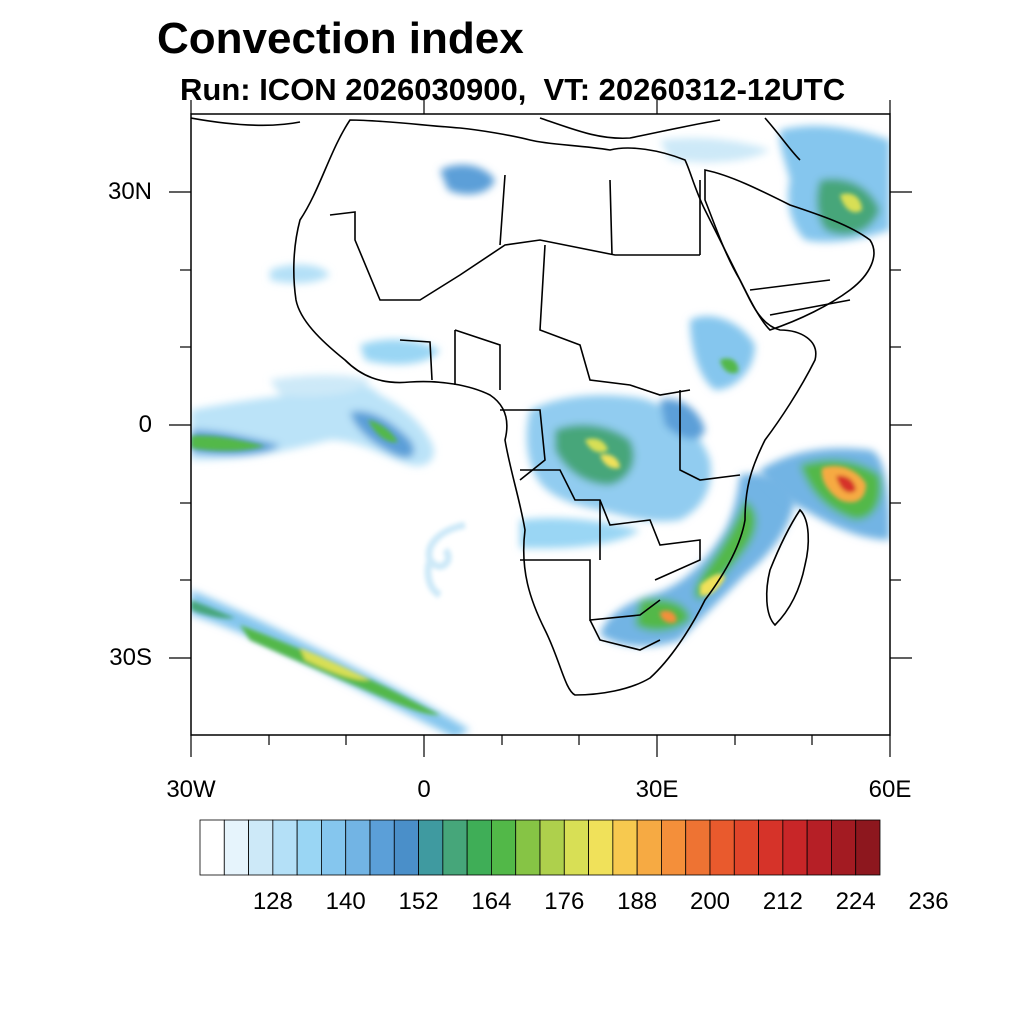 Image resolution: width=1024 pixels, height=1024 pixels. What do you see at coordinates (782, 901) in the screenshot?
I see `colorbar-label: 212` at bounding box center [782, 901].